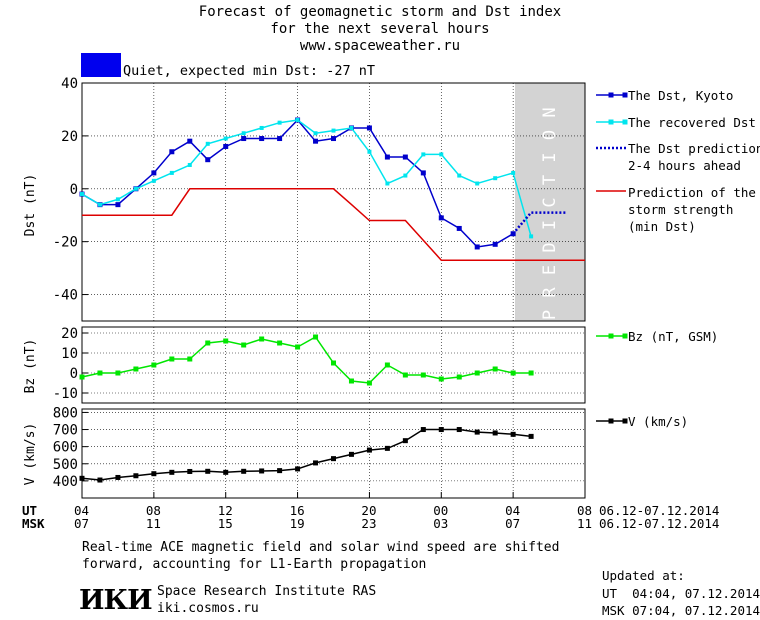 Image resolution: width=760 pixels, height=620 pixels. What do you see at coordinates (116, 600) in the screenshot?
I see `iki-logo: ИКИ` at bounding box center [116, 600].